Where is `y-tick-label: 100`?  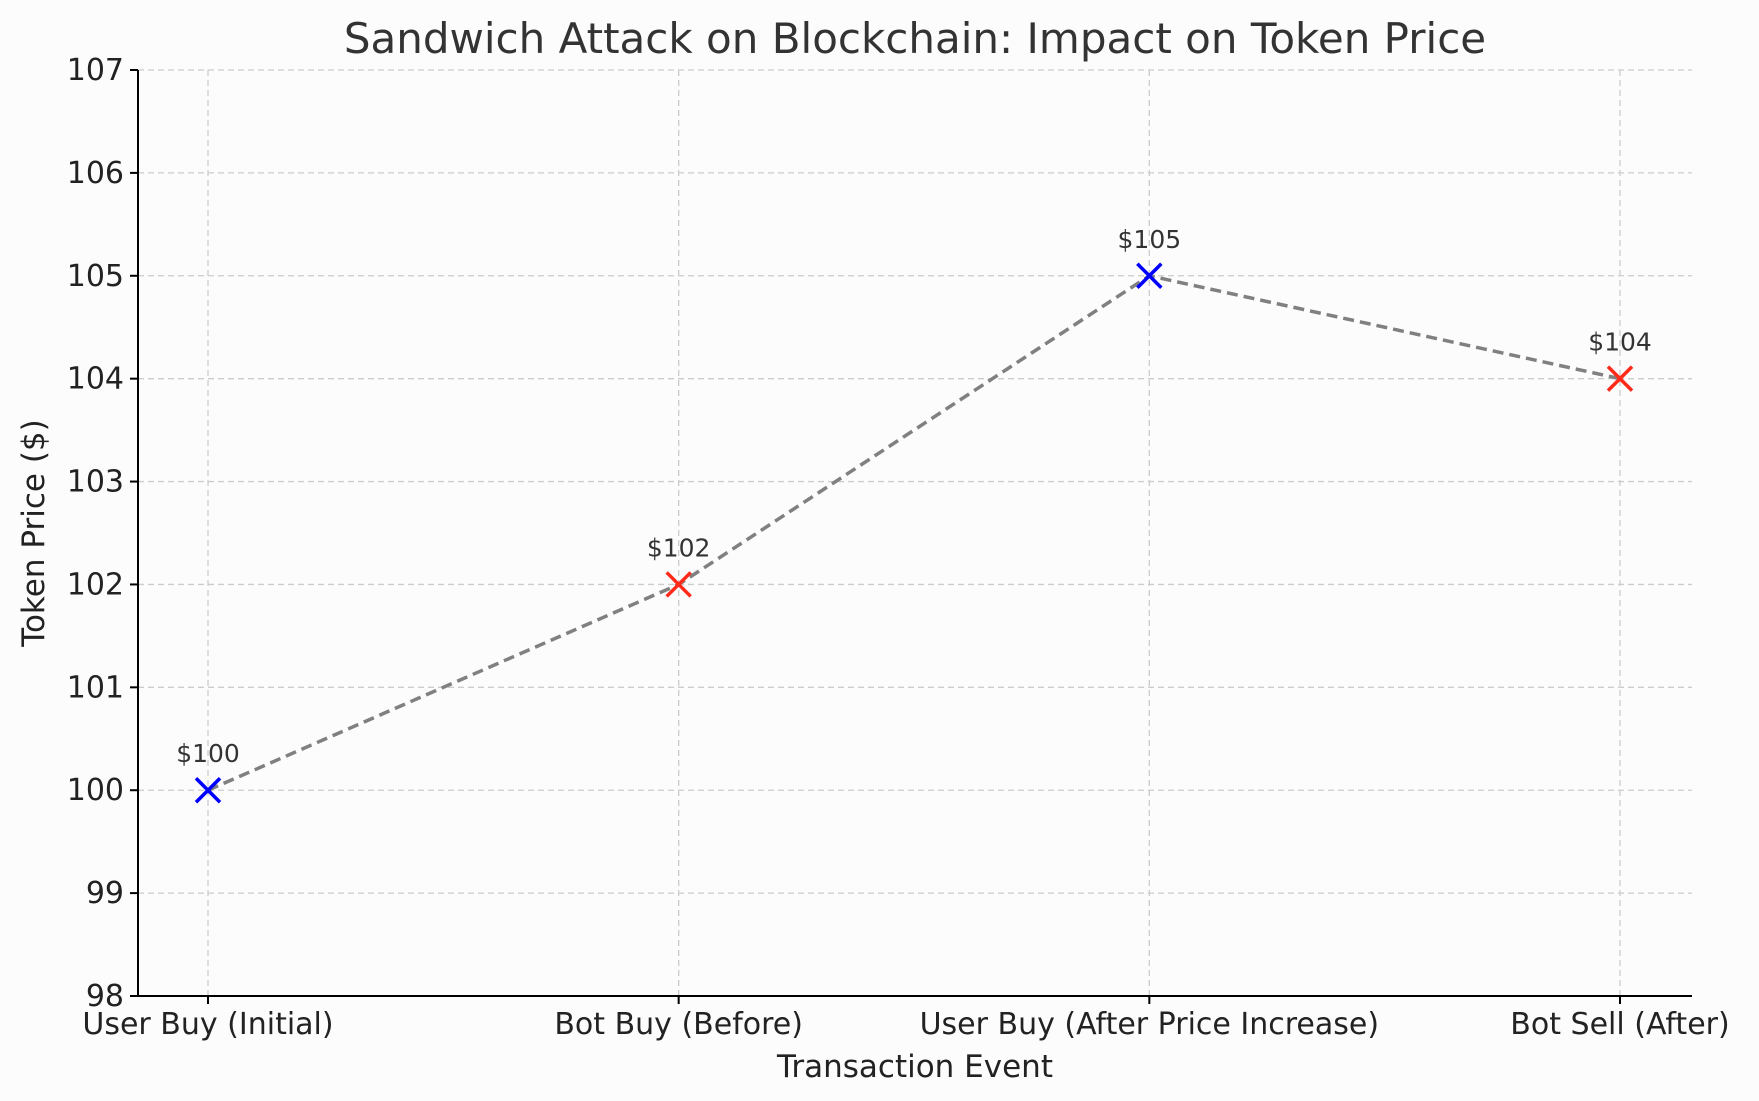
y-tick-label: 100 is located at coordinates (95, 790).